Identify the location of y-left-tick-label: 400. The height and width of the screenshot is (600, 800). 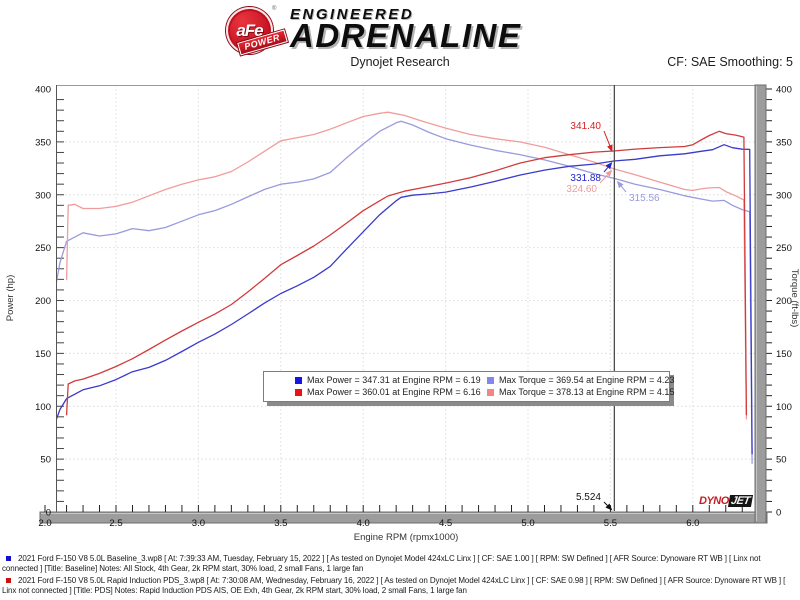
(43, 90).